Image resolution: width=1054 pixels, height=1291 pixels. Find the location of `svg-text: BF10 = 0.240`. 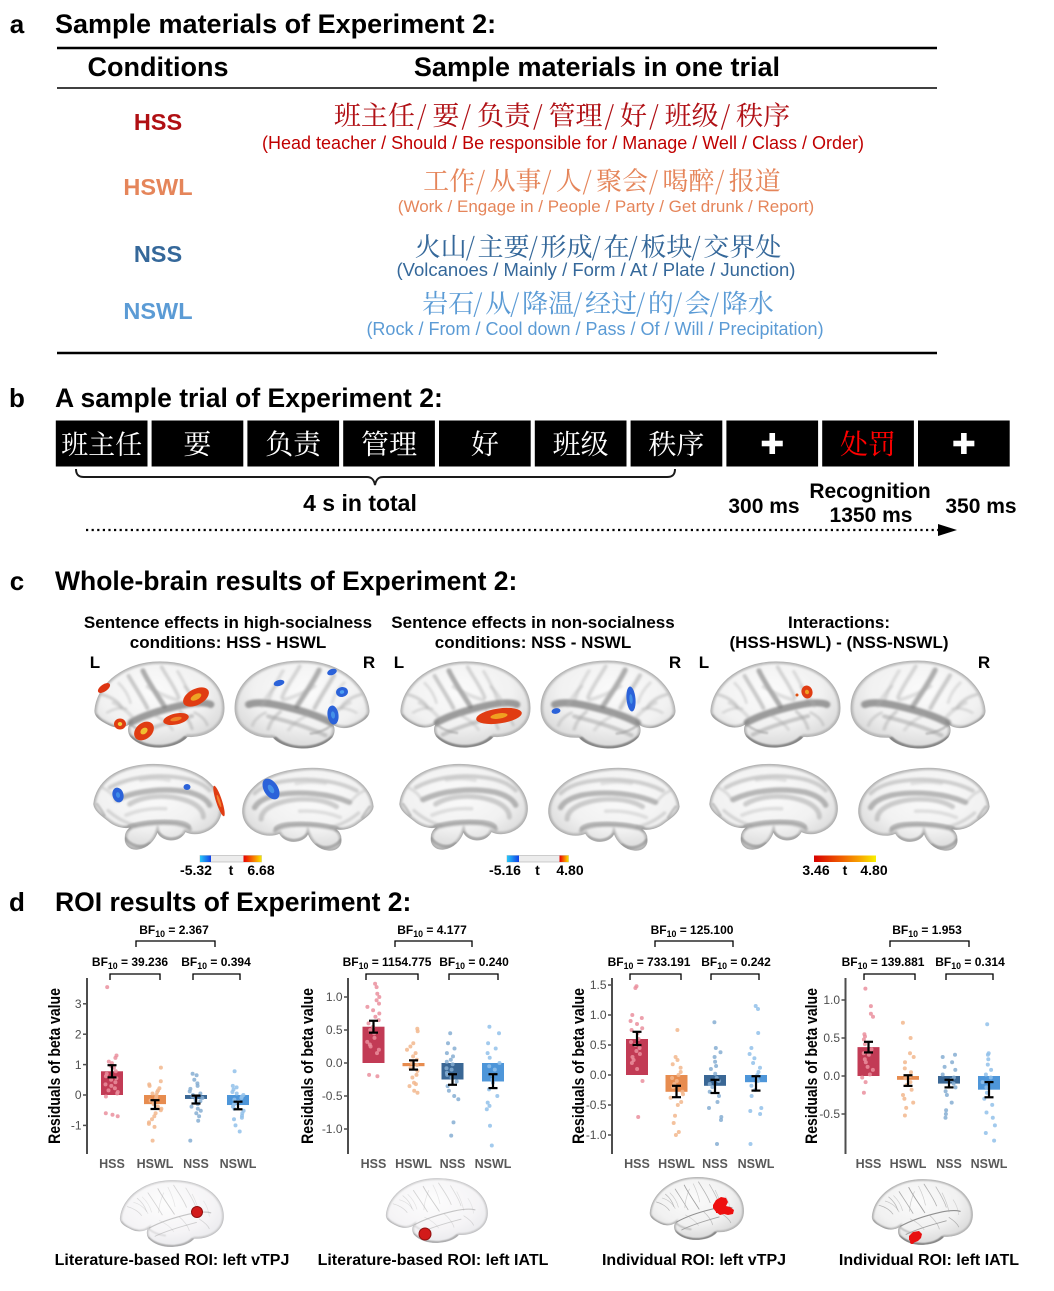

svg-text: BF10 = 0.240 is located at coordinates (474, 963).